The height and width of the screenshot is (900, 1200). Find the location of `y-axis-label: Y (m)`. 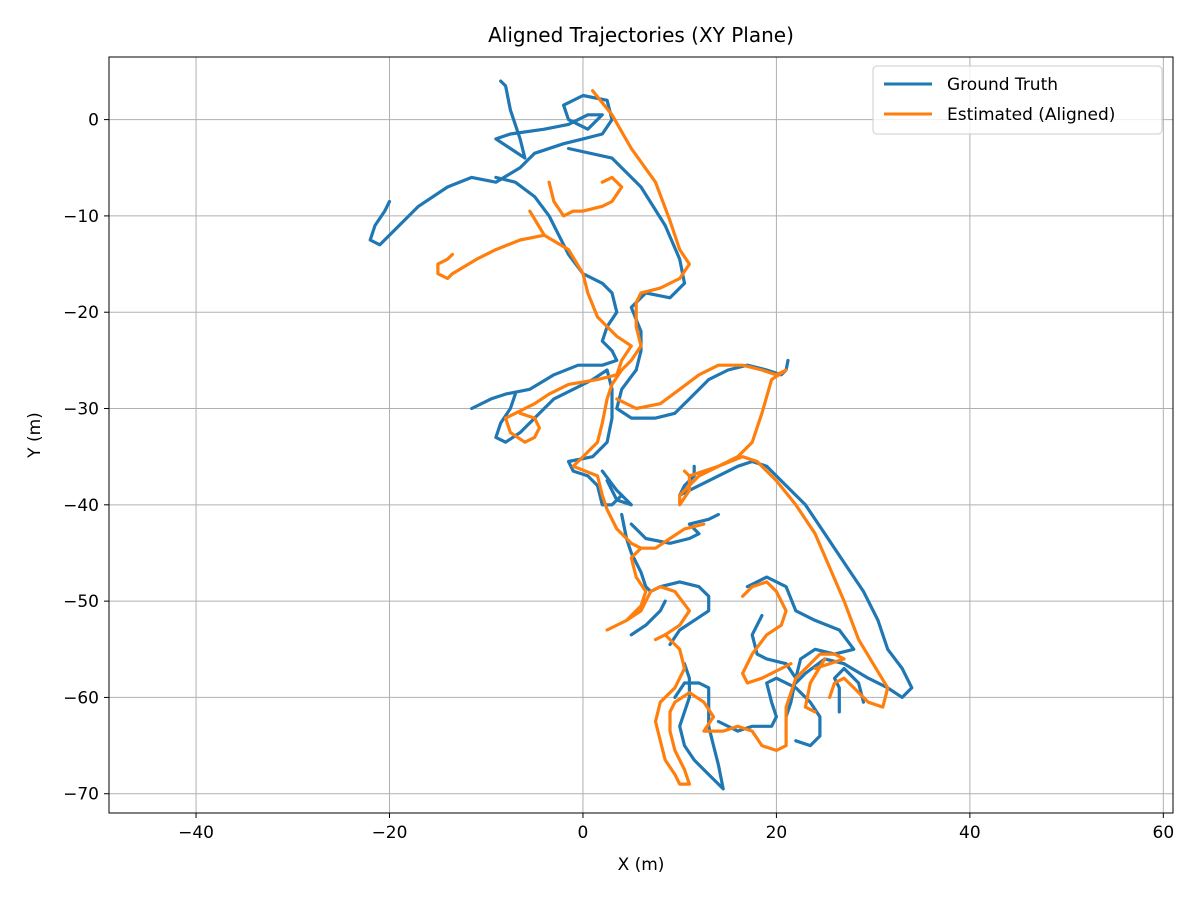

y-axis-label: Y (m) is located at coordinates (35, 435).